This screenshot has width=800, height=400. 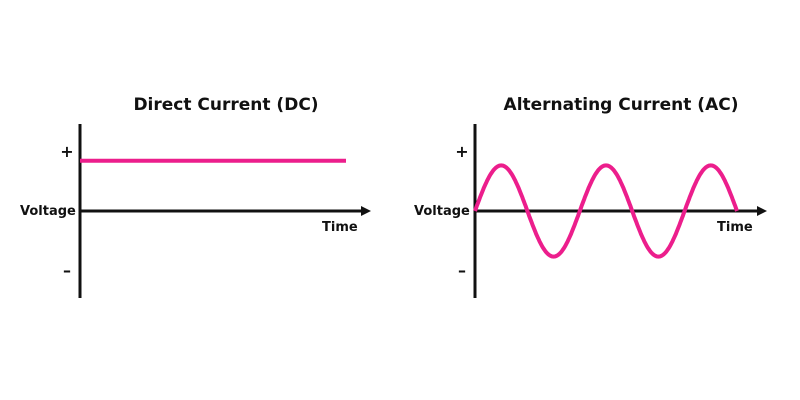 What do you see at coordinates (442, 211) in the screenshot?
I see `ac-y-axis-label: Voltage` at bounding box center [442, 211].